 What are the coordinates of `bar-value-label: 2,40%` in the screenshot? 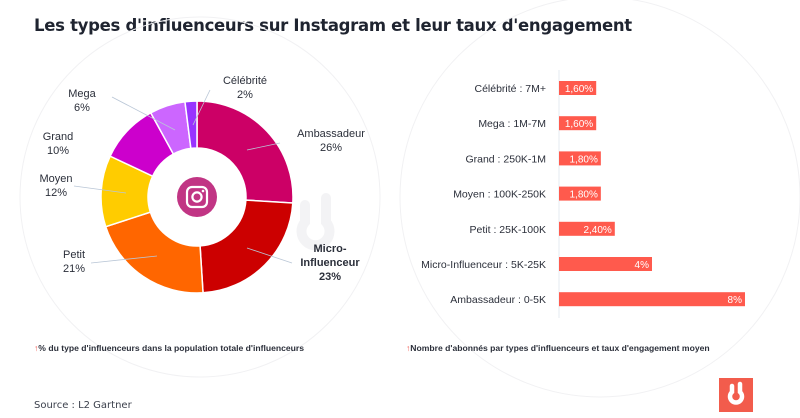 It's located at (597, 230).